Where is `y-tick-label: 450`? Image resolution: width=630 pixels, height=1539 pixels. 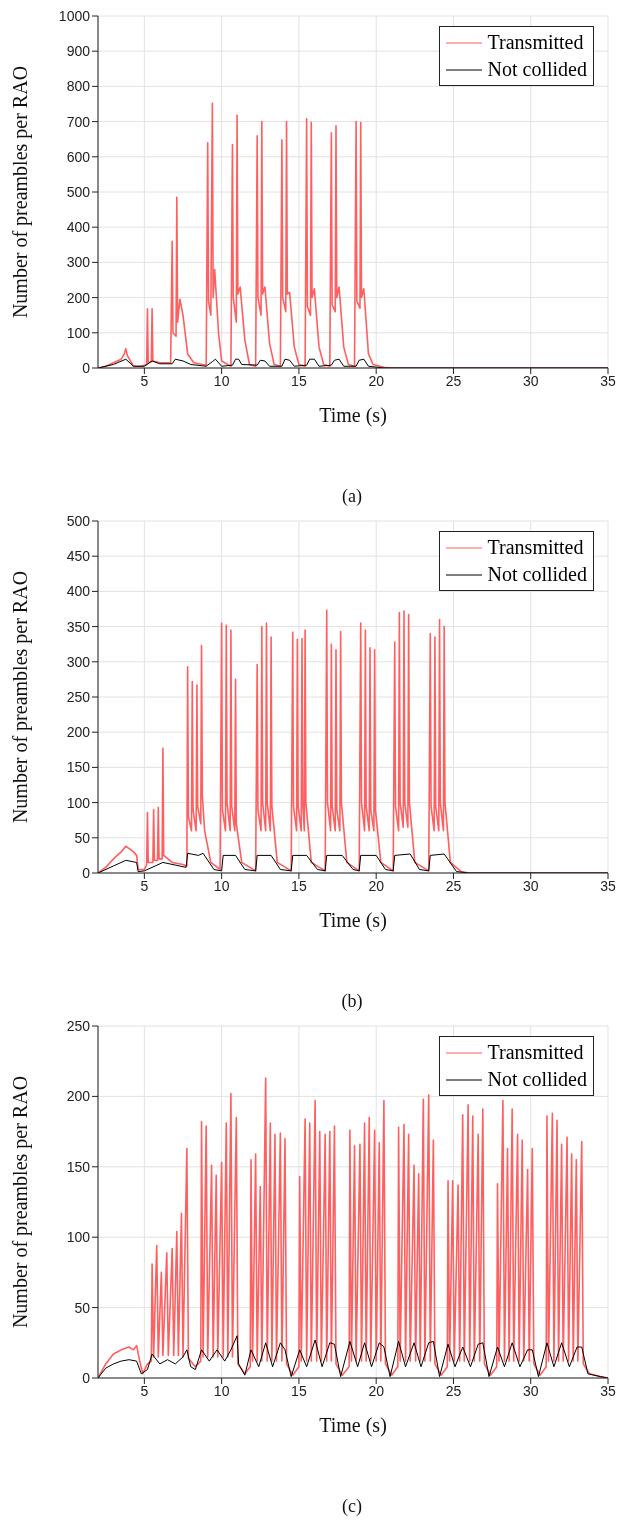 y-tick-label: 450 is located at coordinates (78, 556).